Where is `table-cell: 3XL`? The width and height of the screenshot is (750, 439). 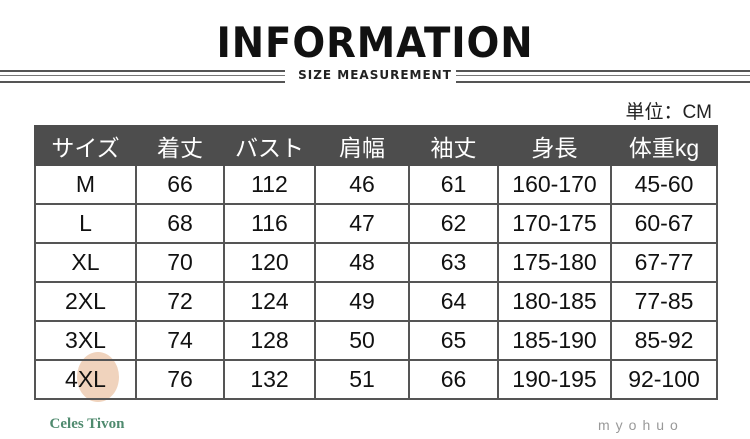
table-cell: 3XL is located at coordinates (85, 340).